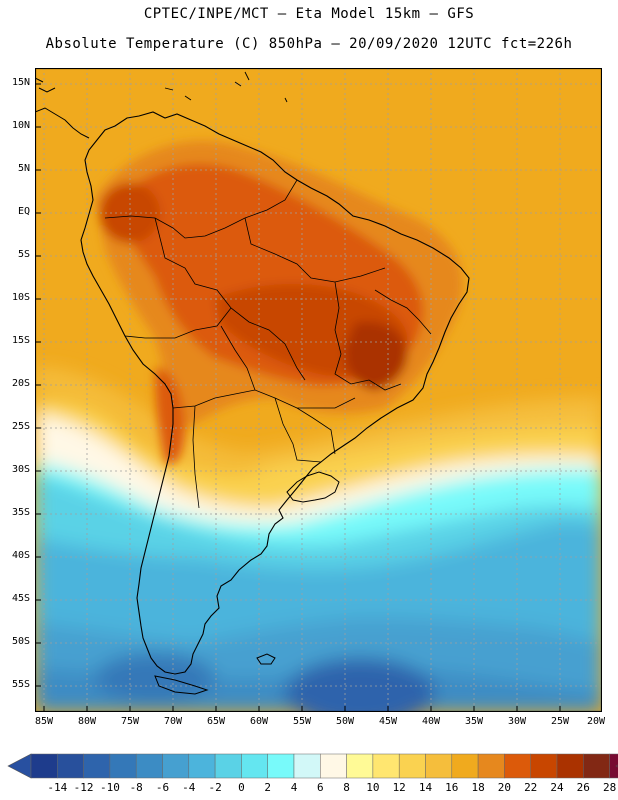 The image size is (618, 800). I want to click on lon-label: 65W, so click(216, 721).